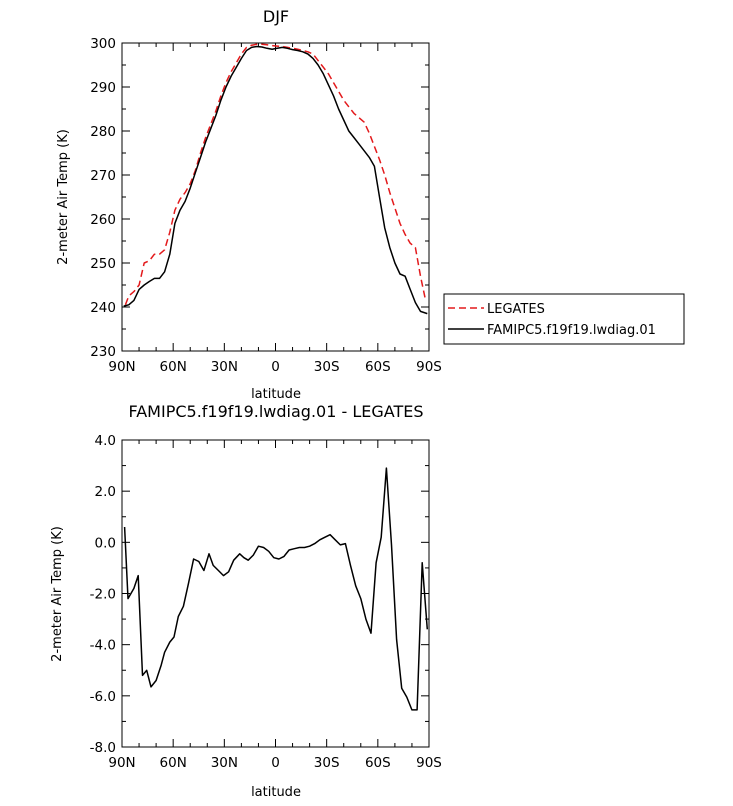 The height and width of the screenshot is (806, 733). I want to click on legend: LEGATES FAMIPC5.f19f19.lwdiag.01, so click(564, 319).